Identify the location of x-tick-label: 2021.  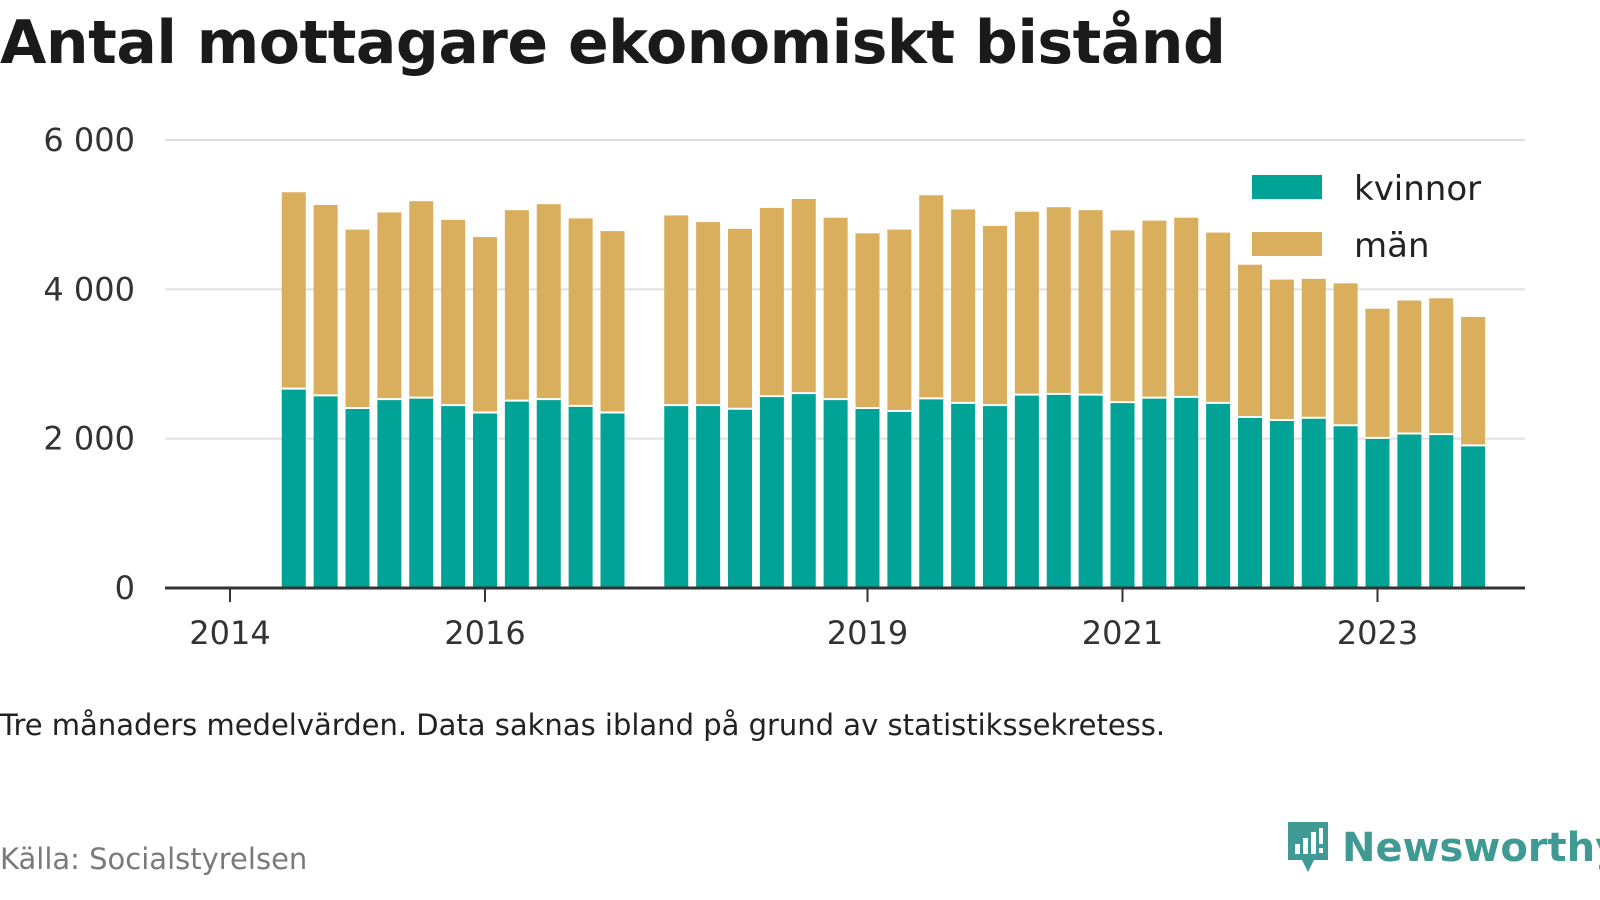
(1122, 633).